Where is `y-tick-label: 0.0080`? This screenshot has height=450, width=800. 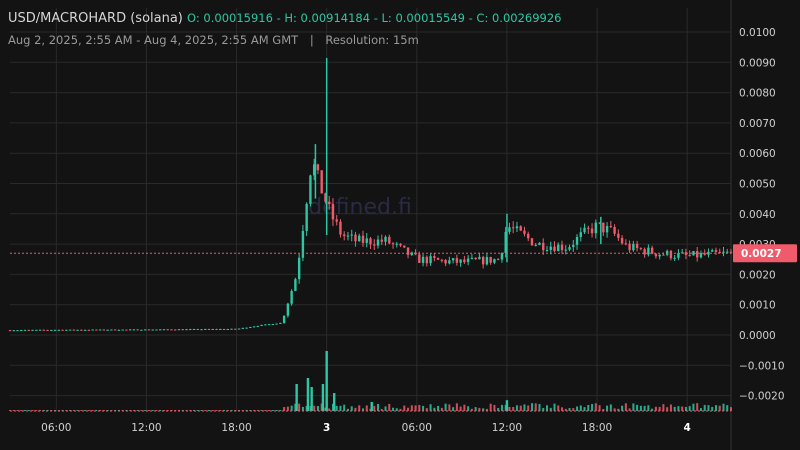 y-tick-label: 0.0080 is located at coordinates (757, 94).